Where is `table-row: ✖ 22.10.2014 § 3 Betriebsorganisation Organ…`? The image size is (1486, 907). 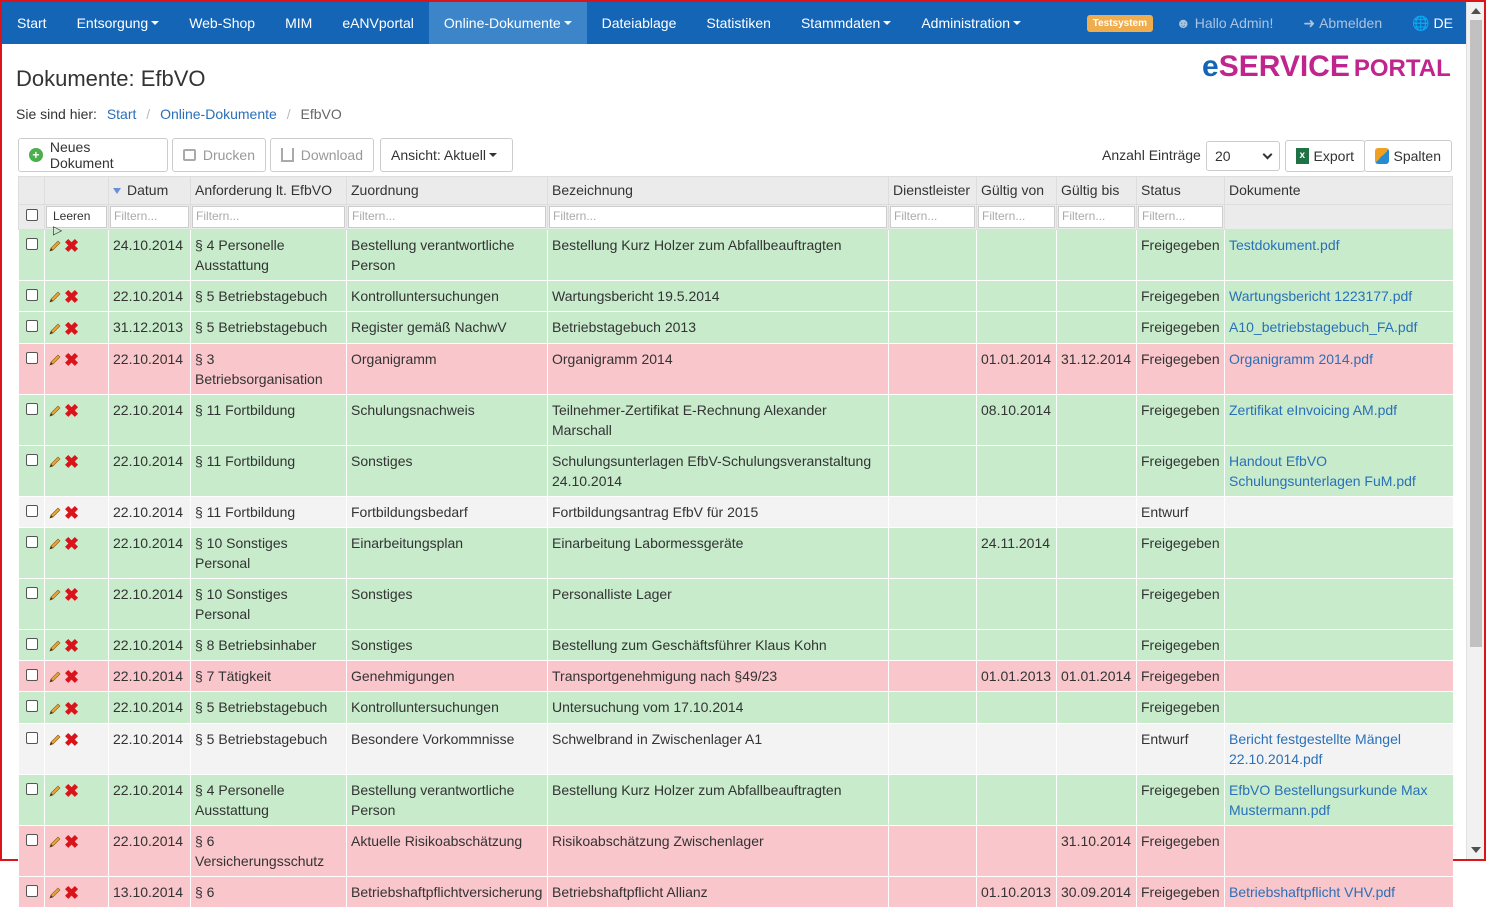
table-row: ✖ 22.10.2014 § 3 Betriebsorganisation Organ… is located at coordinates (735, 368).